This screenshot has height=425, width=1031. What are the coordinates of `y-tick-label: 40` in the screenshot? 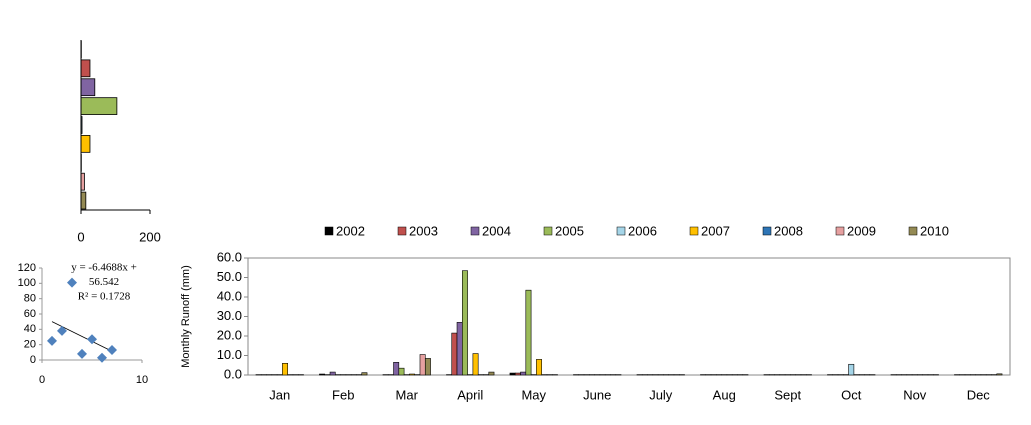 It's located at (30, 329).